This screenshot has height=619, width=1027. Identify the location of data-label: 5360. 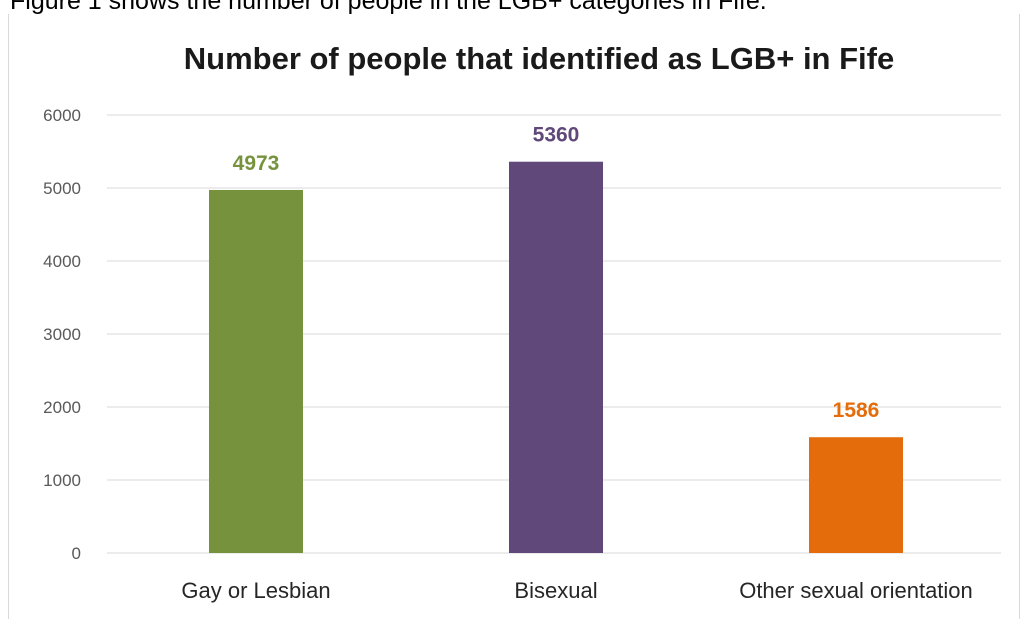
(556, 135).